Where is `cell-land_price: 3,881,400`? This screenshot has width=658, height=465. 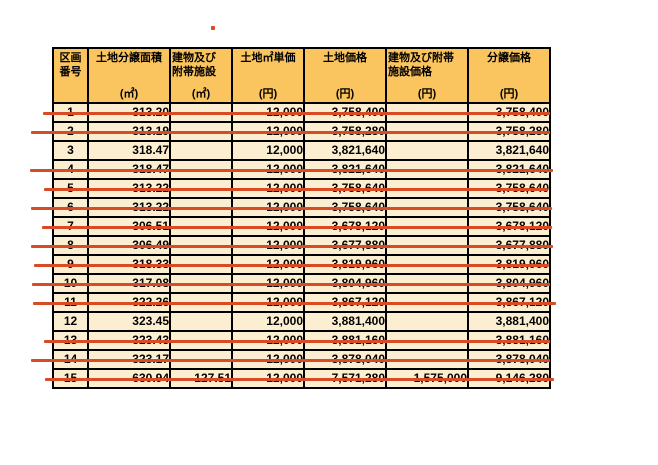 cell-land_price: 3,881,400 is located at coordinates (345, 321).